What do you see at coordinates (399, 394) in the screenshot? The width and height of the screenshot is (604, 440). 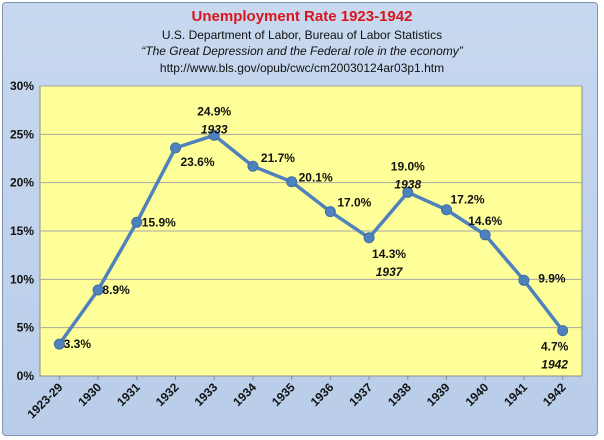 I see `x-tick-label: 1938` at bounding box center [399, 394].